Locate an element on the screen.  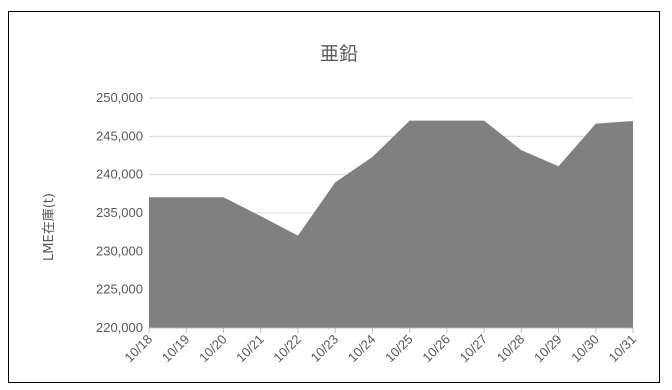
x-tick-label: 10/25 is located at coordinates (399, 349).